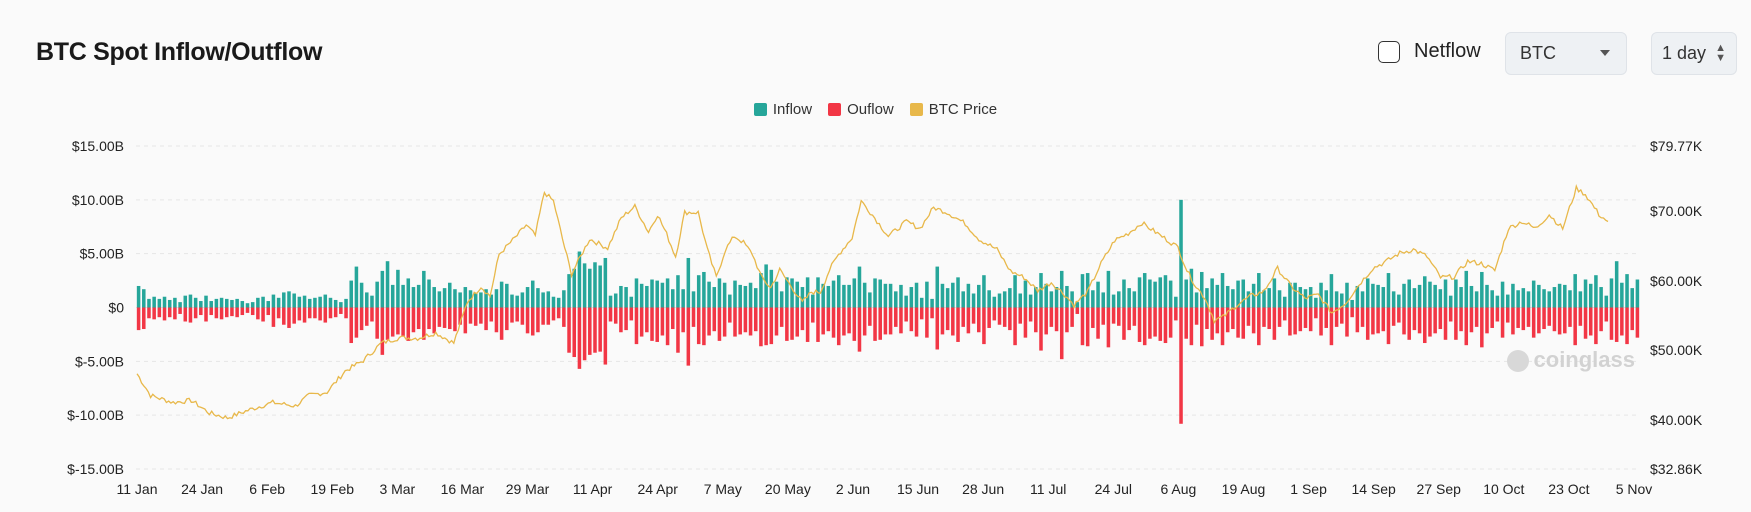 The image size is (1751, 512). I want to click on x-tick-label: 2 Jun, so click(853, 489).